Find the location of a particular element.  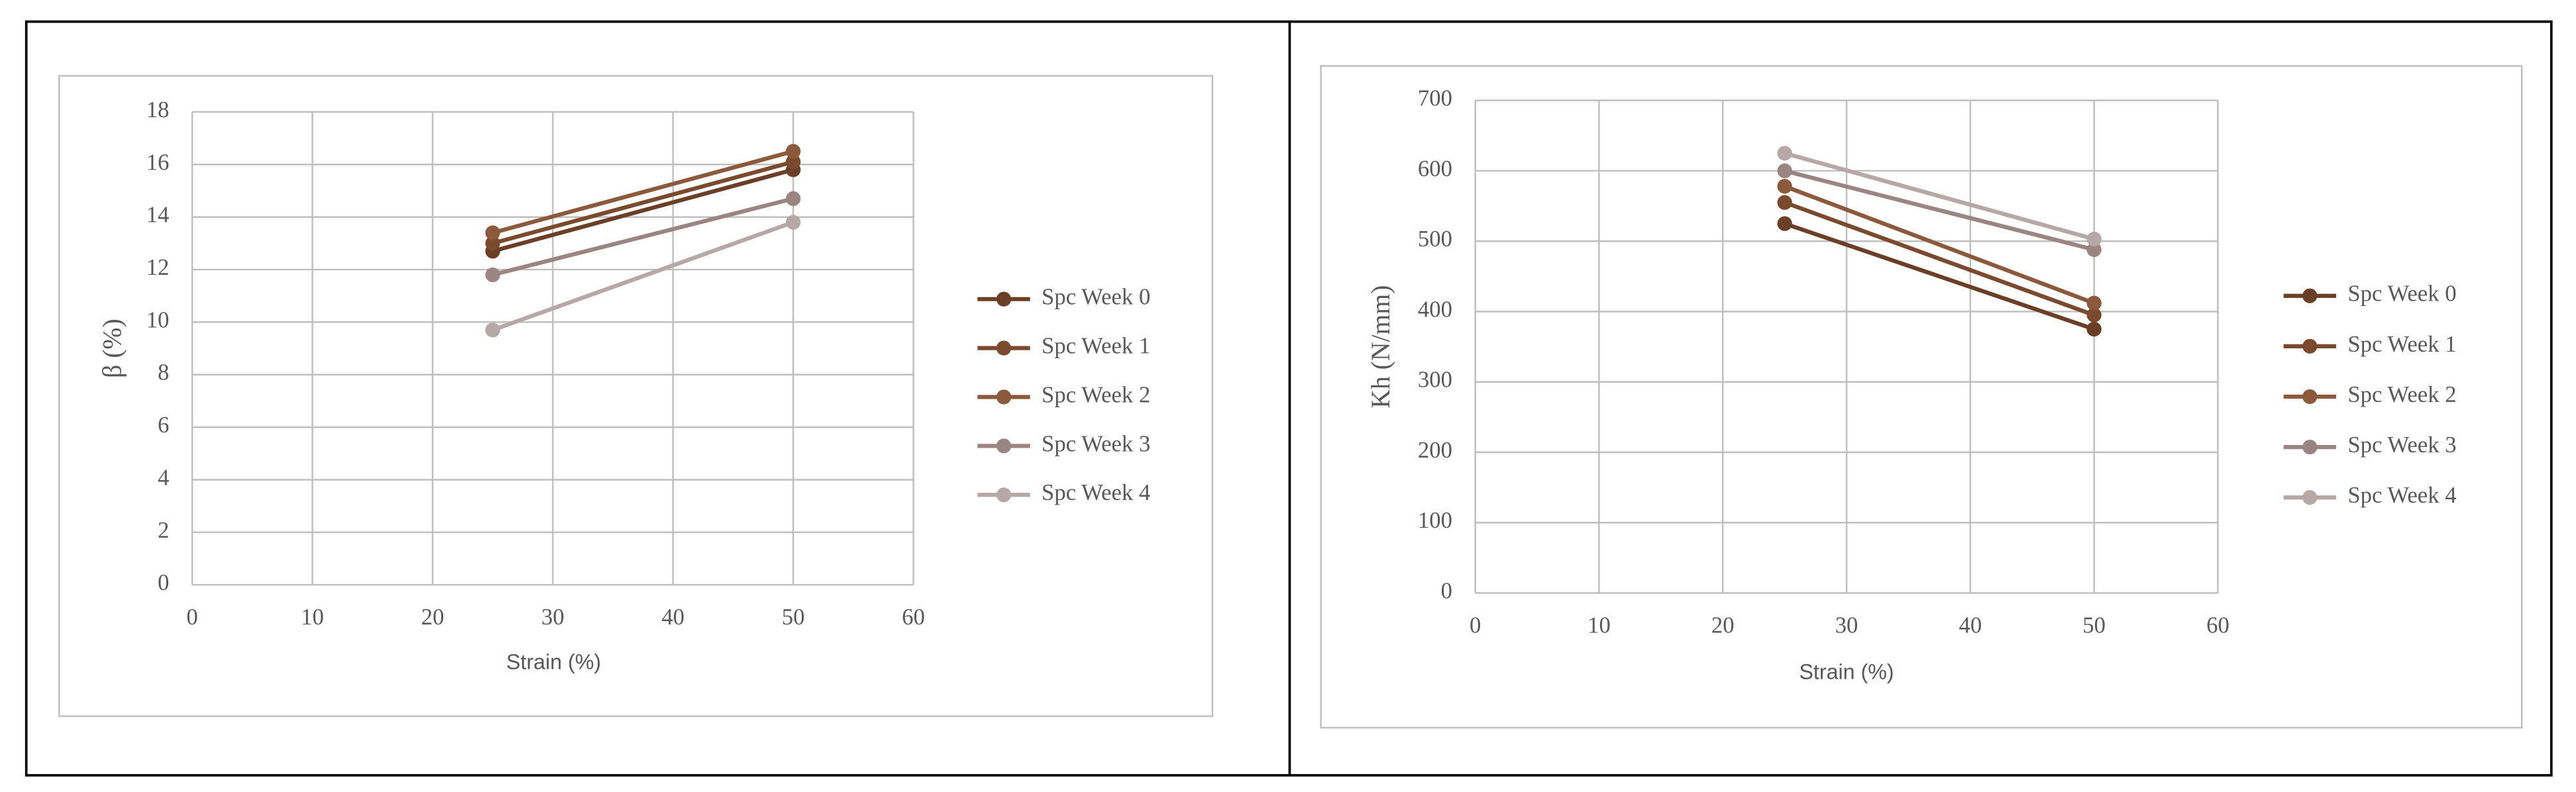

y-tick-label: 16 is located at coordinates (158, 162).